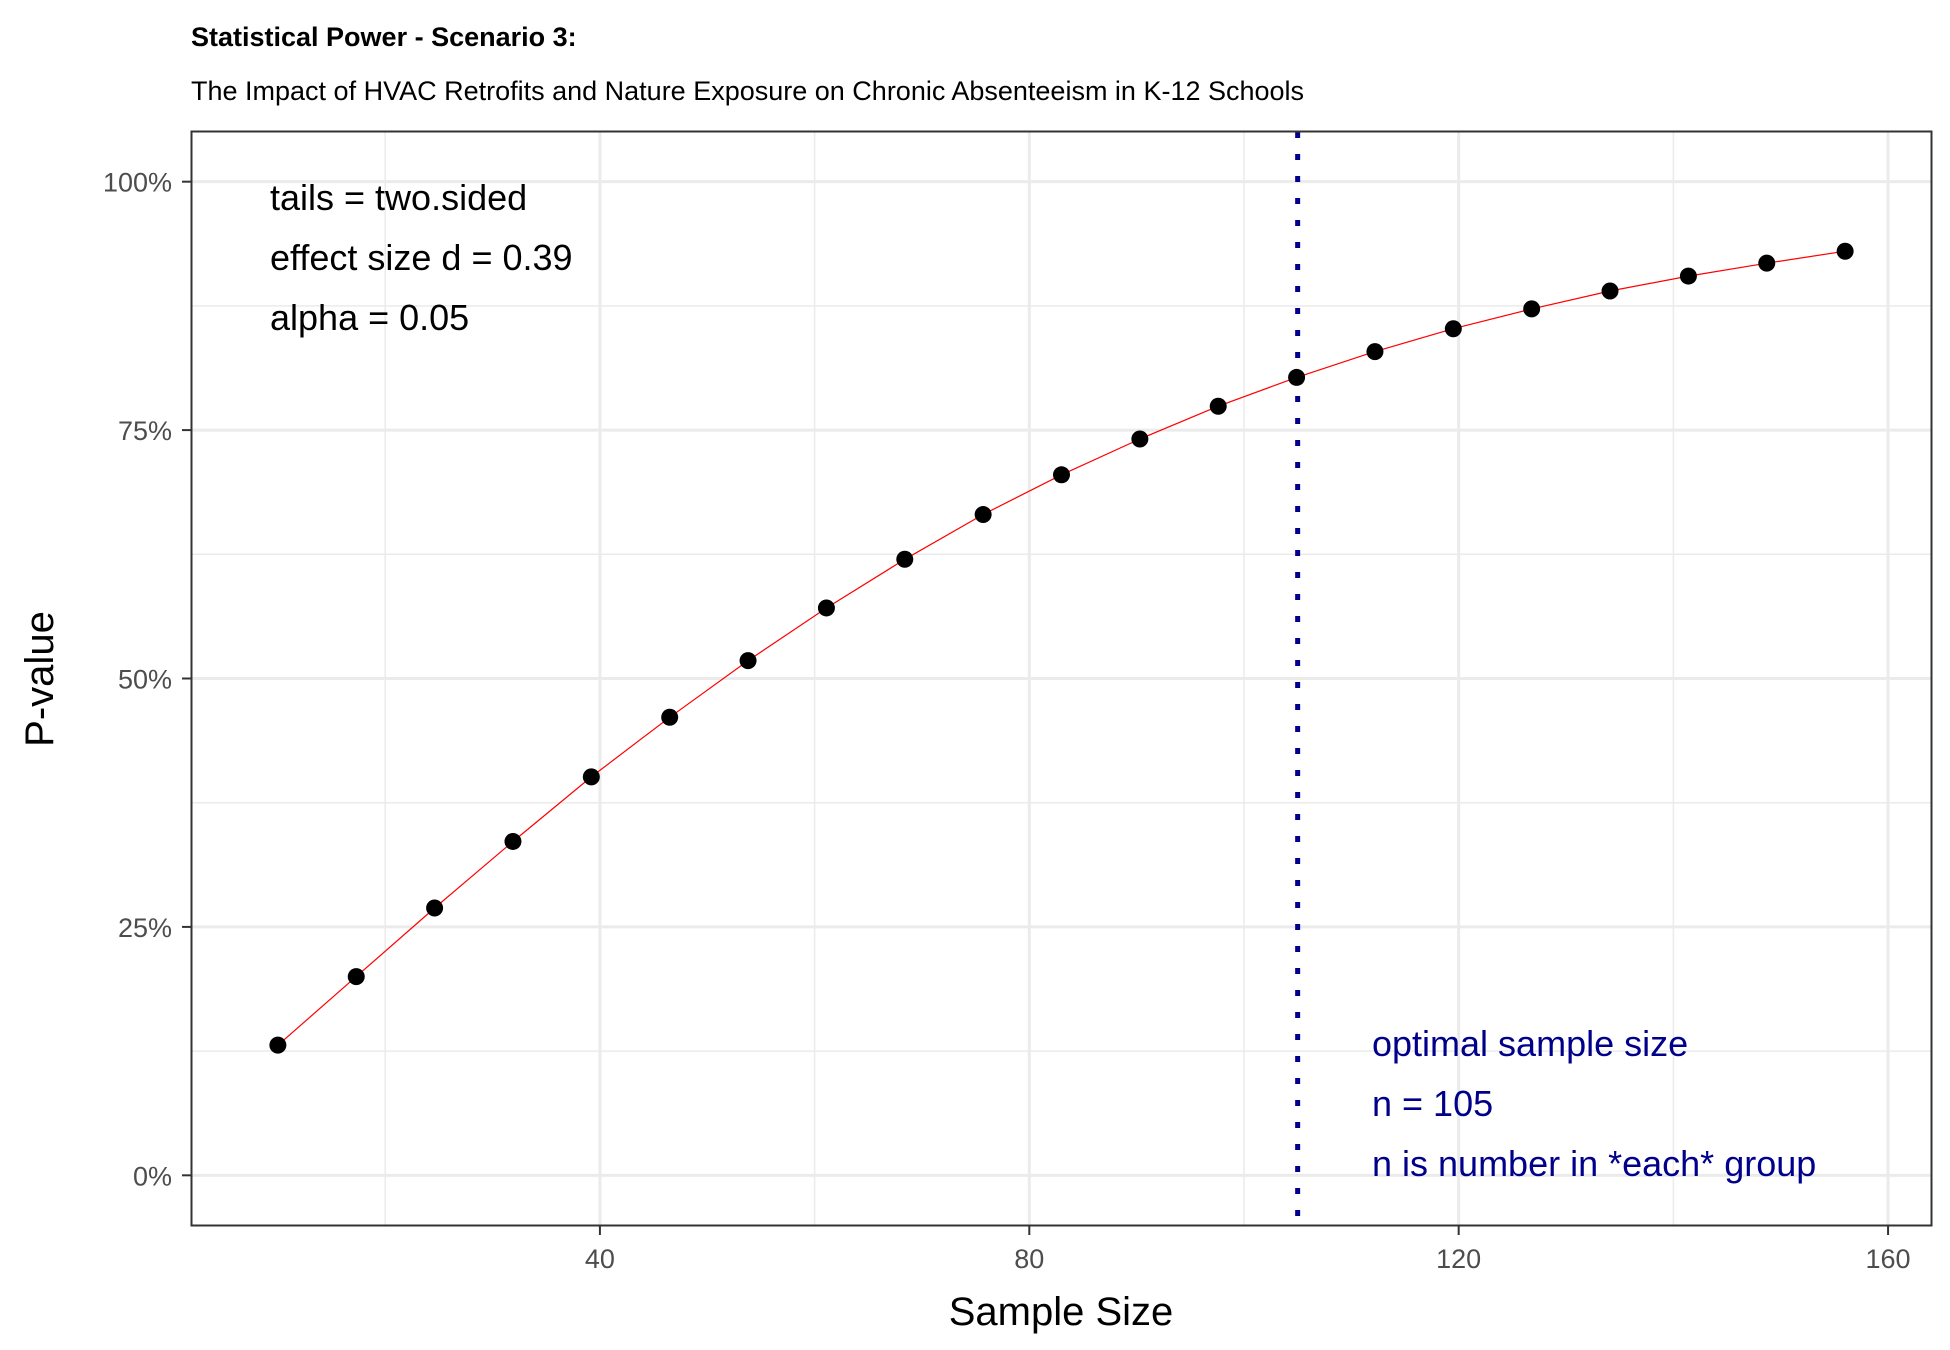 The height and width of the screenshot is (1350, 1950). I want to click on x-axis-title: Sample Size, so click(1061, 1312).